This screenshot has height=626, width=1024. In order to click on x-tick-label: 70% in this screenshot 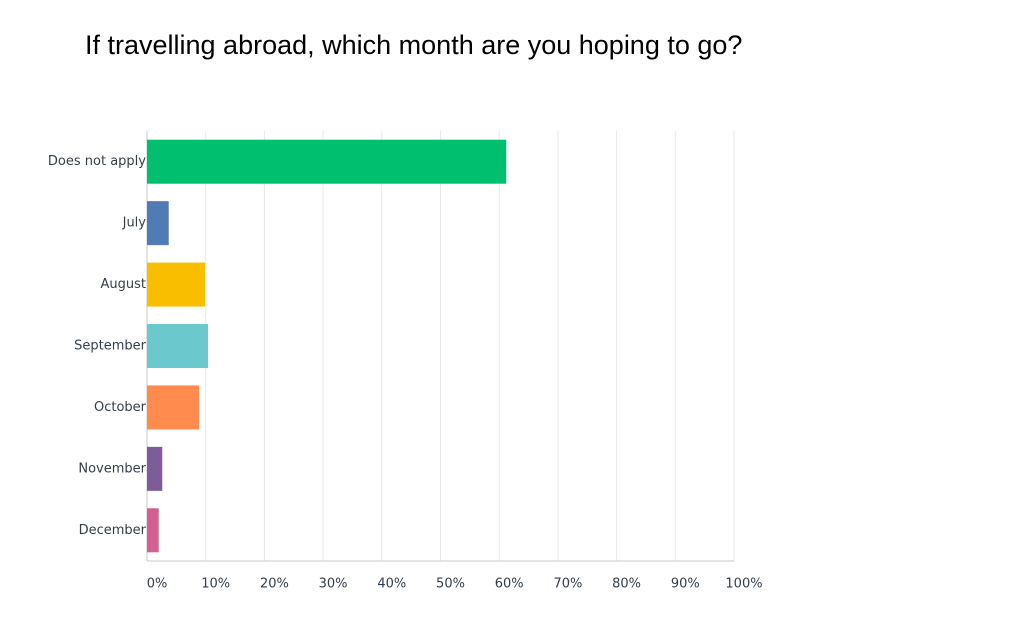, I will do `click(567, 584)`.